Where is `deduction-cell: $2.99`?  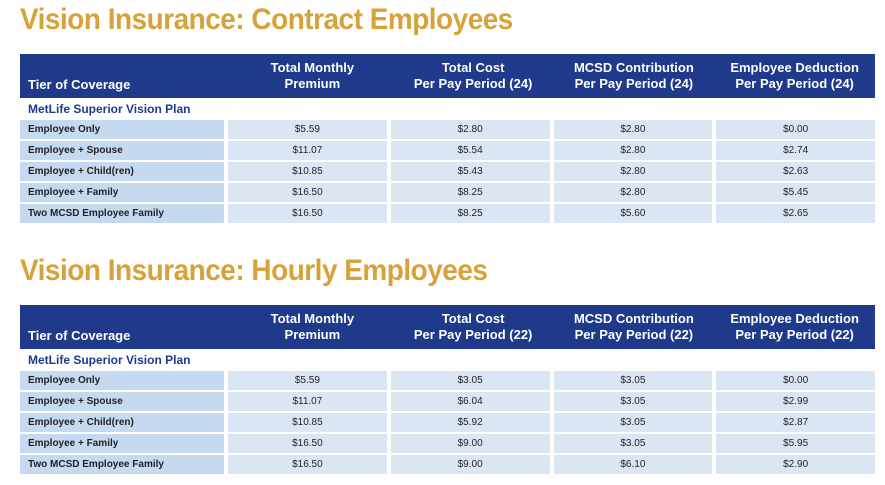
deduction-cell: $2.99 is located at coordinates (795, 401).